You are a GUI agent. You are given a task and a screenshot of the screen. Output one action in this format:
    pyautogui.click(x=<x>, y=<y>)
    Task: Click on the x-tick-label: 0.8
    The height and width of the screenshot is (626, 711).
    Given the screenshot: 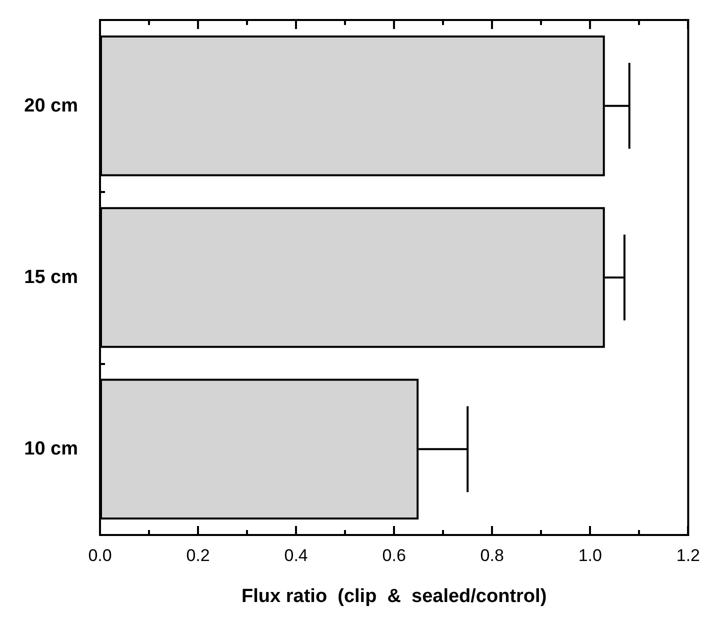 What is the action you would take?
    pyautogui.click(x=492, y=555)
    